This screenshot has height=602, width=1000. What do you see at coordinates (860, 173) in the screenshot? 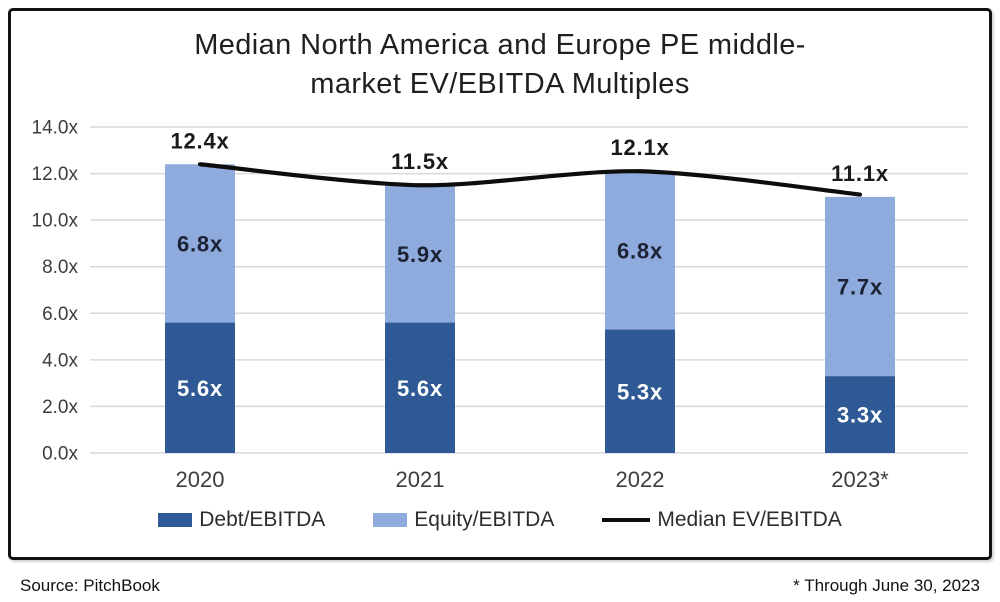
I see `median-total-label: 11.1x` at bounding box center [860, 173].